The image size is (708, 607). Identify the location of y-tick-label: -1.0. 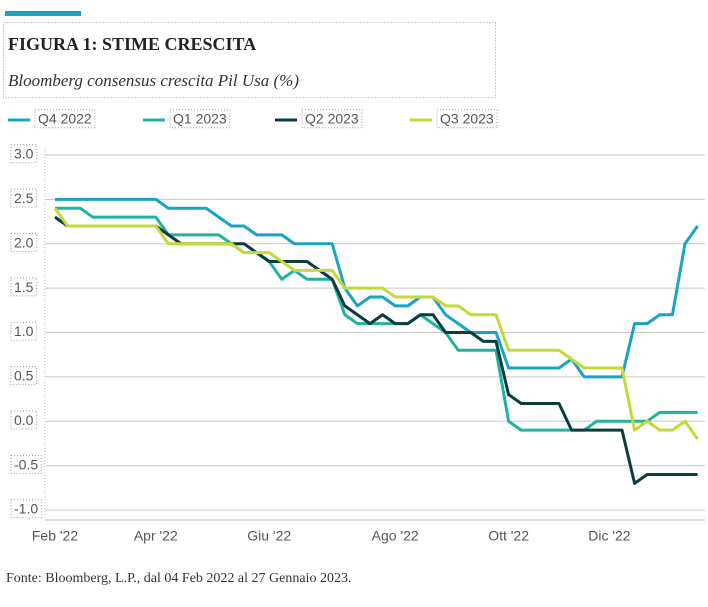
(26, 509).